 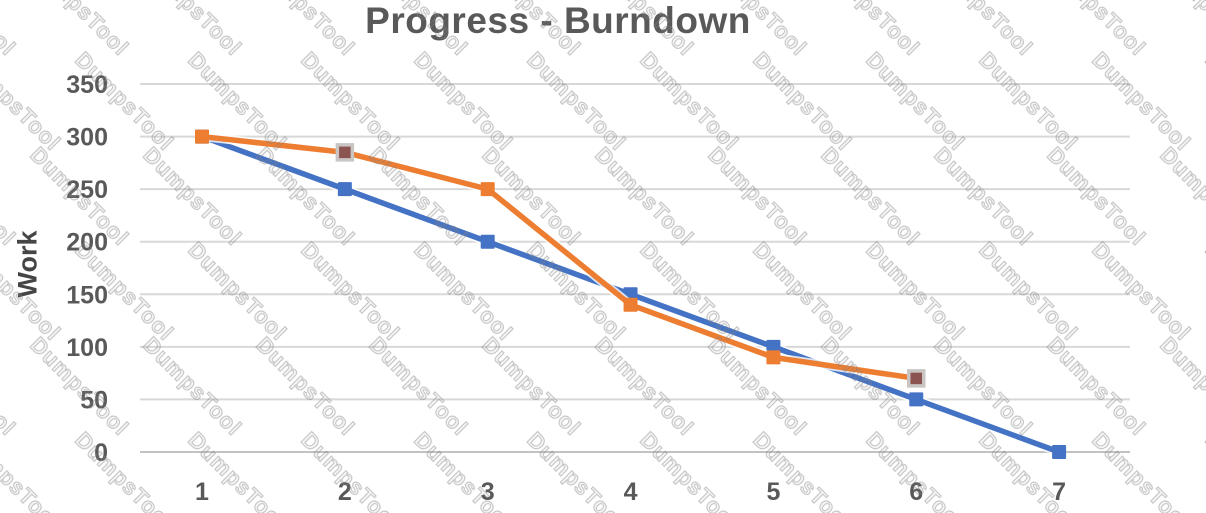 What do you see at coordinates (94, 400) in the screenshot?
I see `y-tick-label: 50` at bounding box center [94, 400].